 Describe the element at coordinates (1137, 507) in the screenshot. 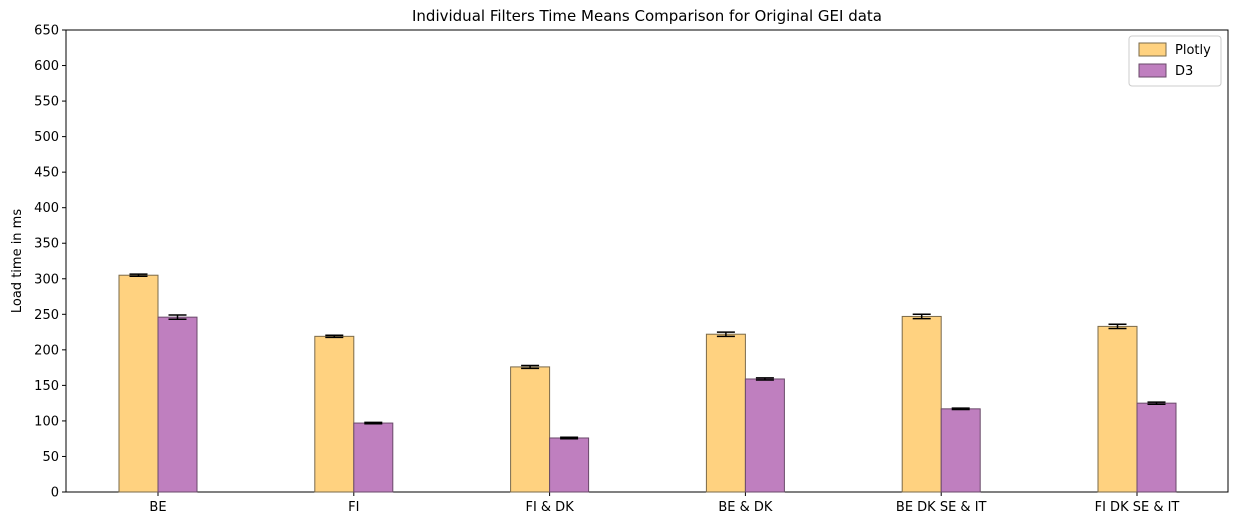

I see `x-tick-label: FI DK SE & IT` at that location.